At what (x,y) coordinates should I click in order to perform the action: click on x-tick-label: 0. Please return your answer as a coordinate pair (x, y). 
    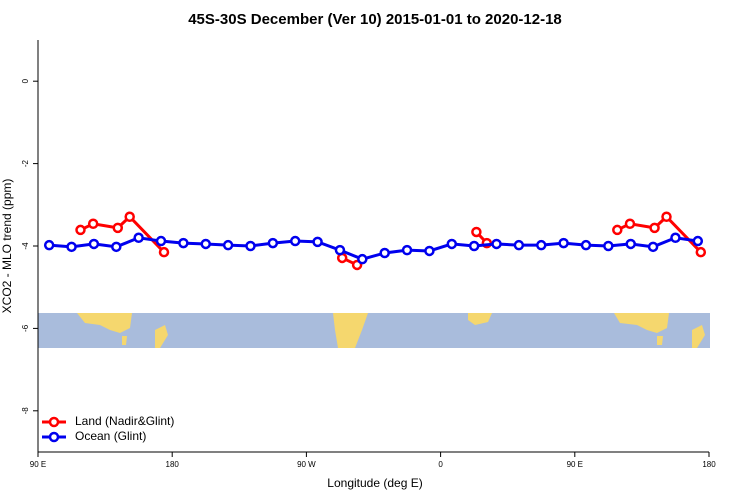
    Looking at the image, I should click on (440, 464).